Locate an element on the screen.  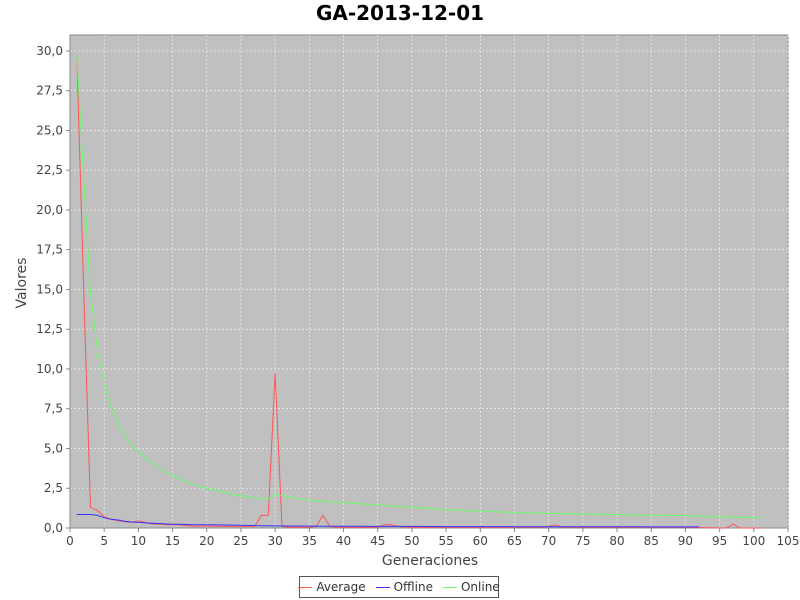
y-tick-label: 0,0 is located at coordinates (53, 528).